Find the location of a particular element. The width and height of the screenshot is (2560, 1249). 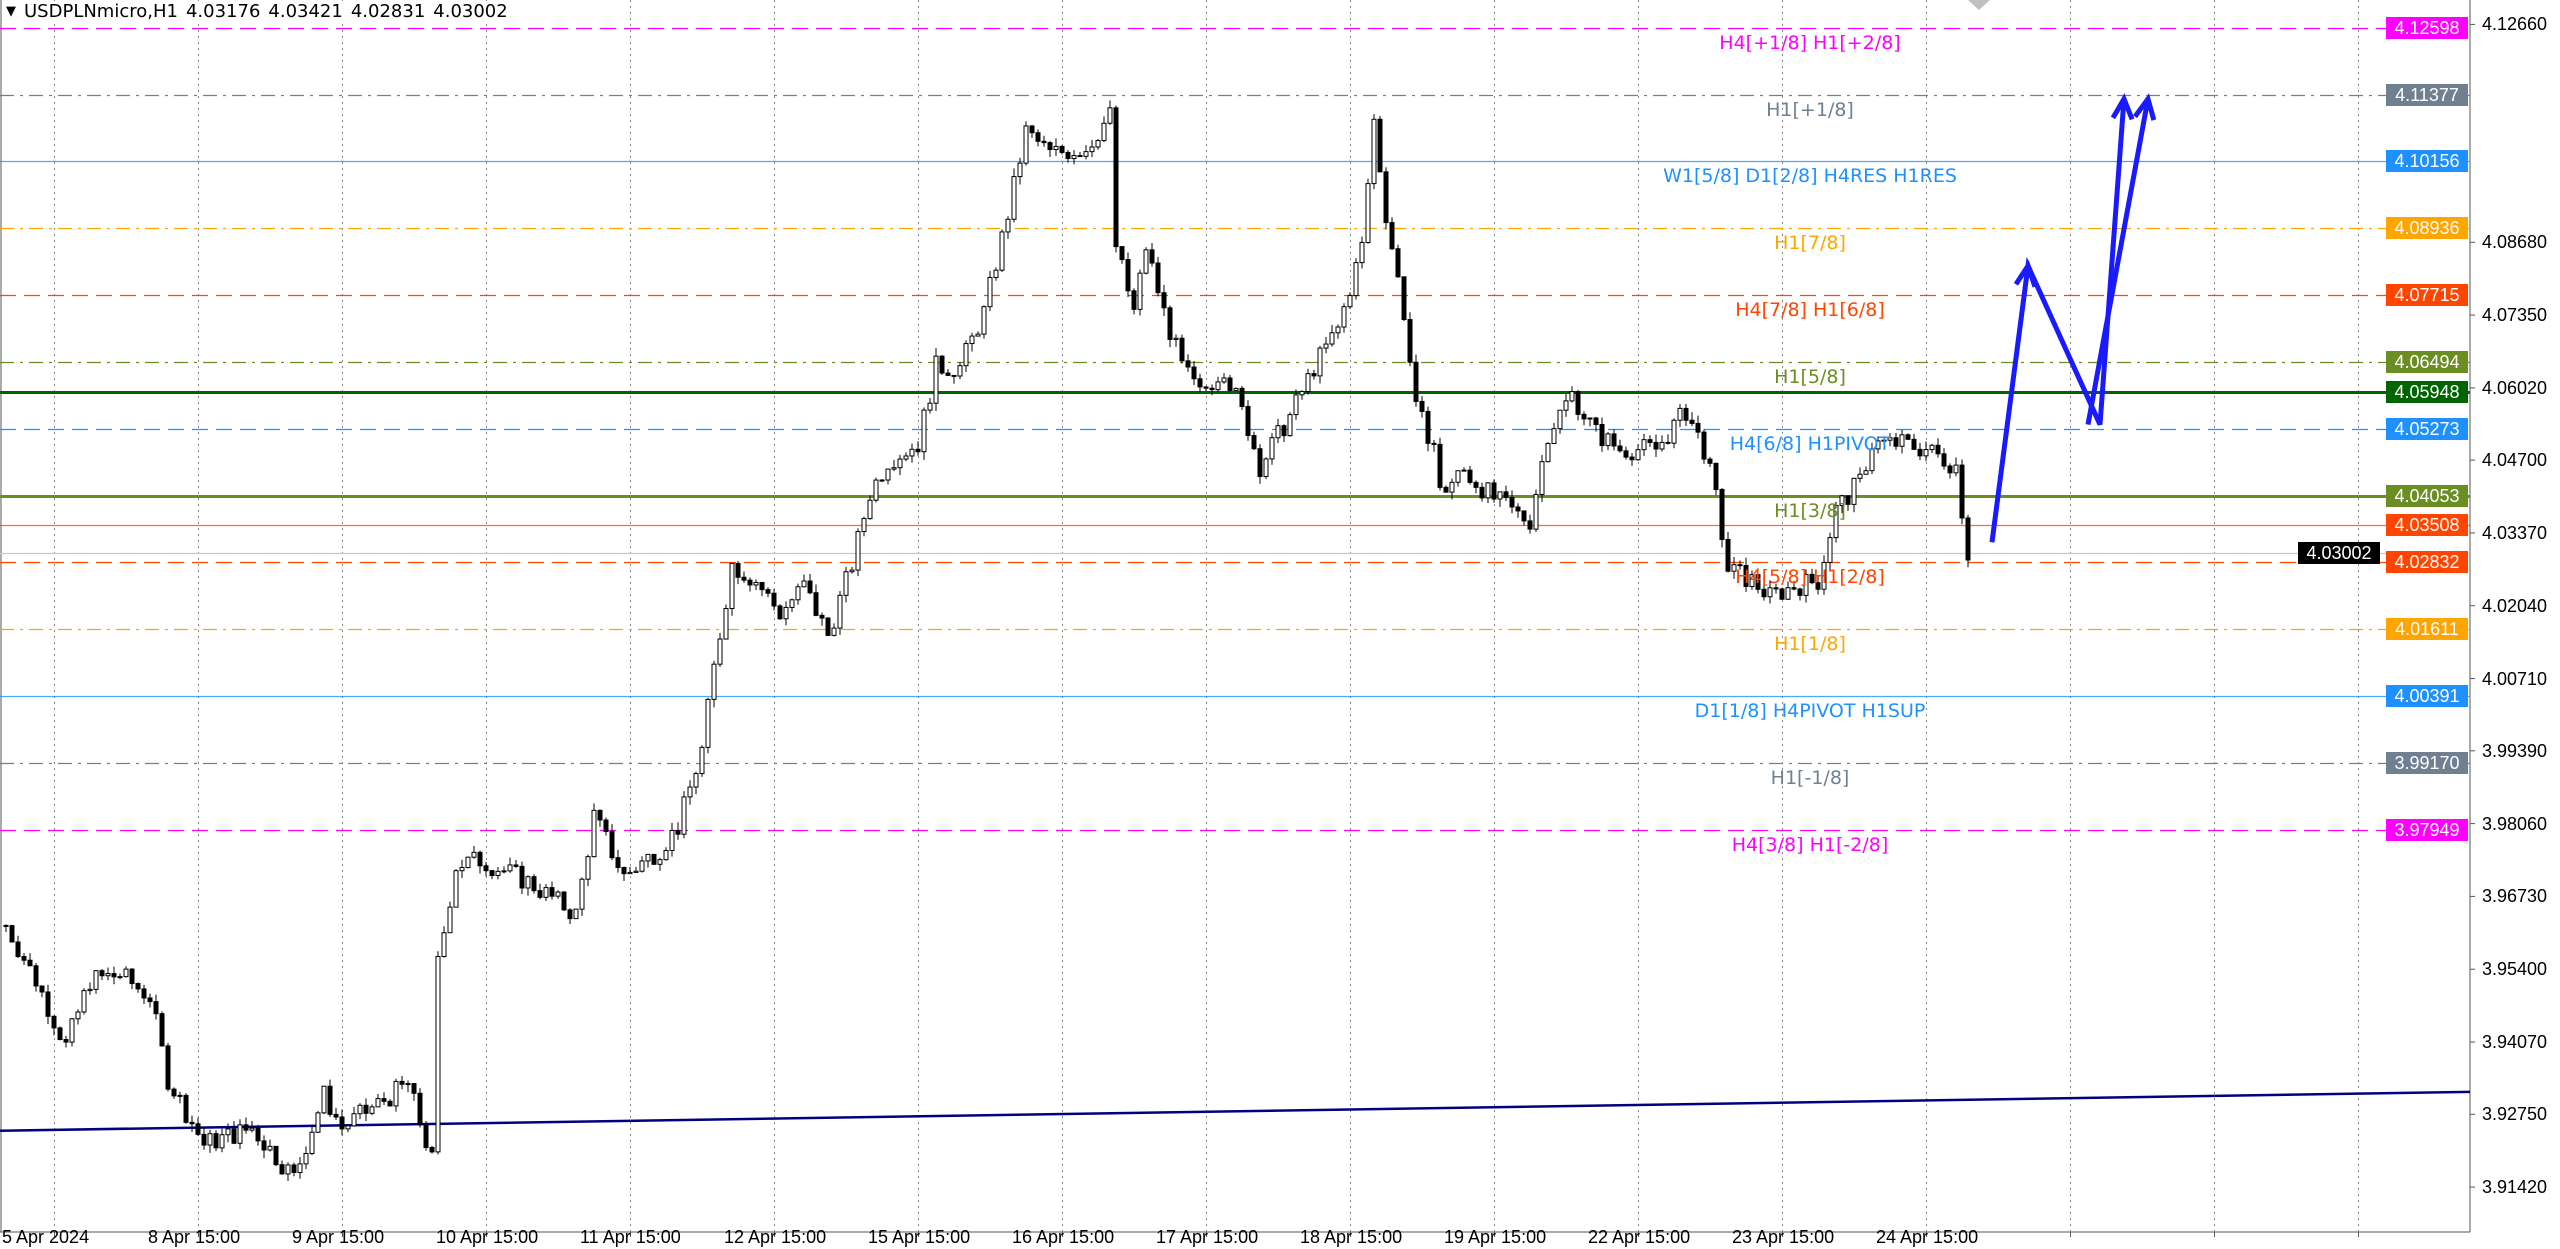

level-label: H4[5/8] H1[2/8] is located at coordinates (1810, 576).